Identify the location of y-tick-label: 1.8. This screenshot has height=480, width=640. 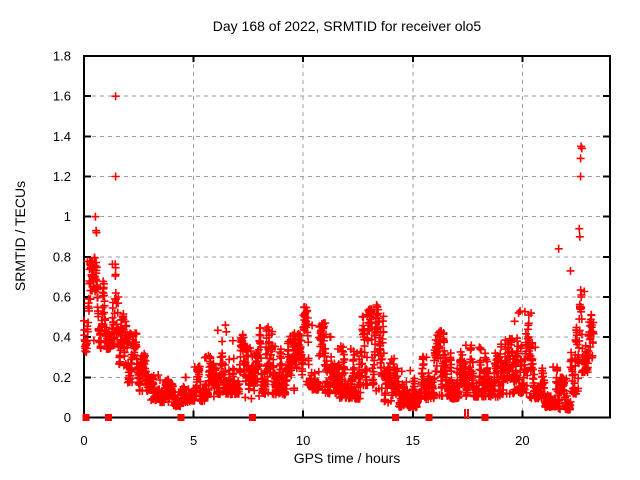
(62, 56).